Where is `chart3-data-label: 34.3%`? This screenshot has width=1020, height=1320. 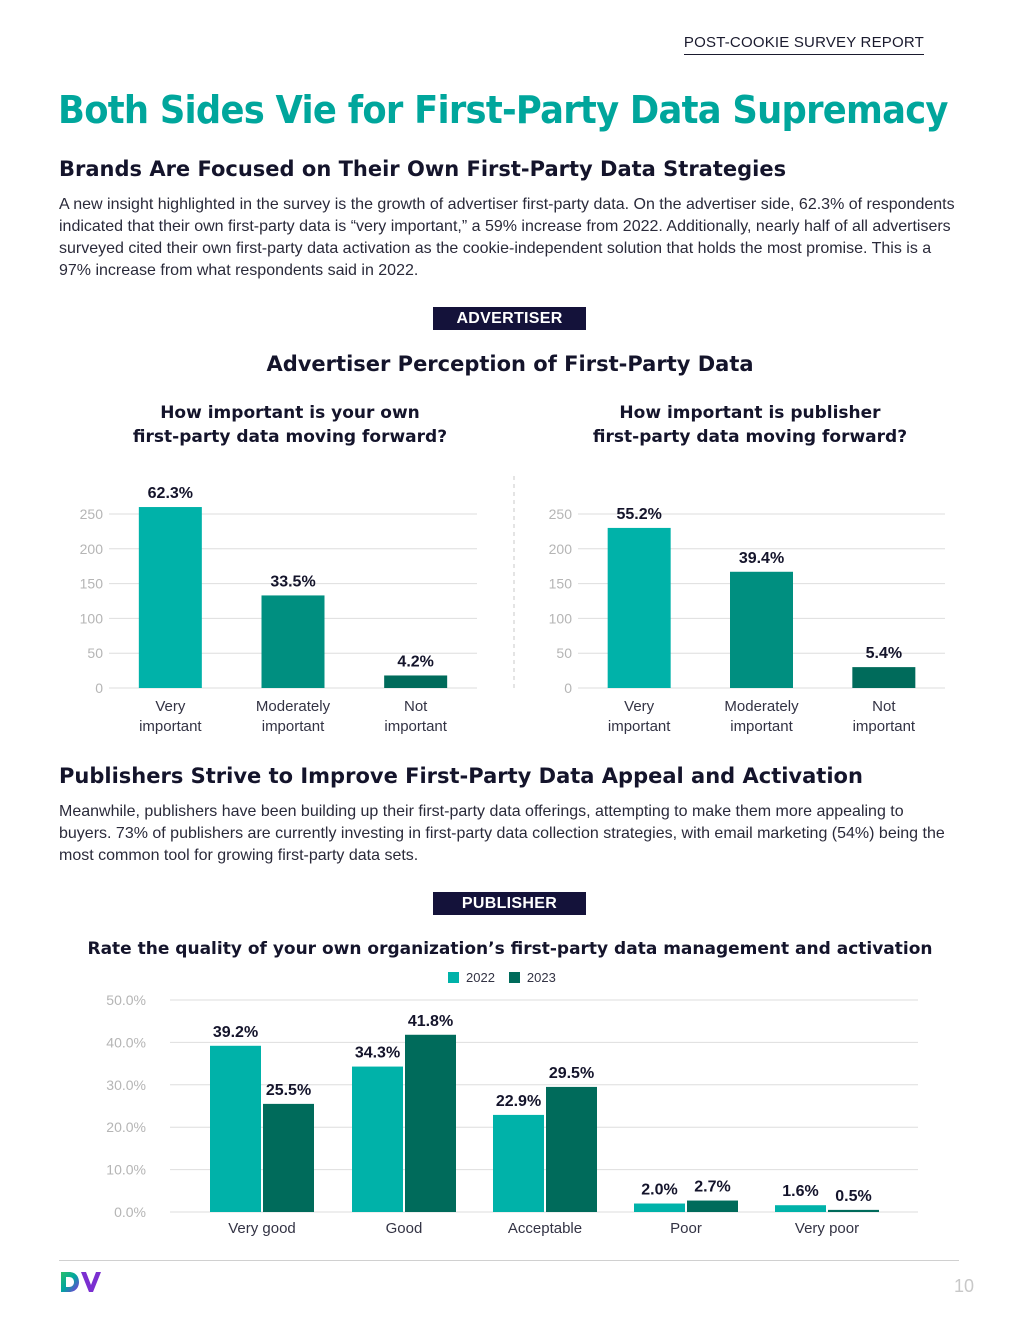
chart3-data-label: 34.3% is located at coordinates (377, 1053).